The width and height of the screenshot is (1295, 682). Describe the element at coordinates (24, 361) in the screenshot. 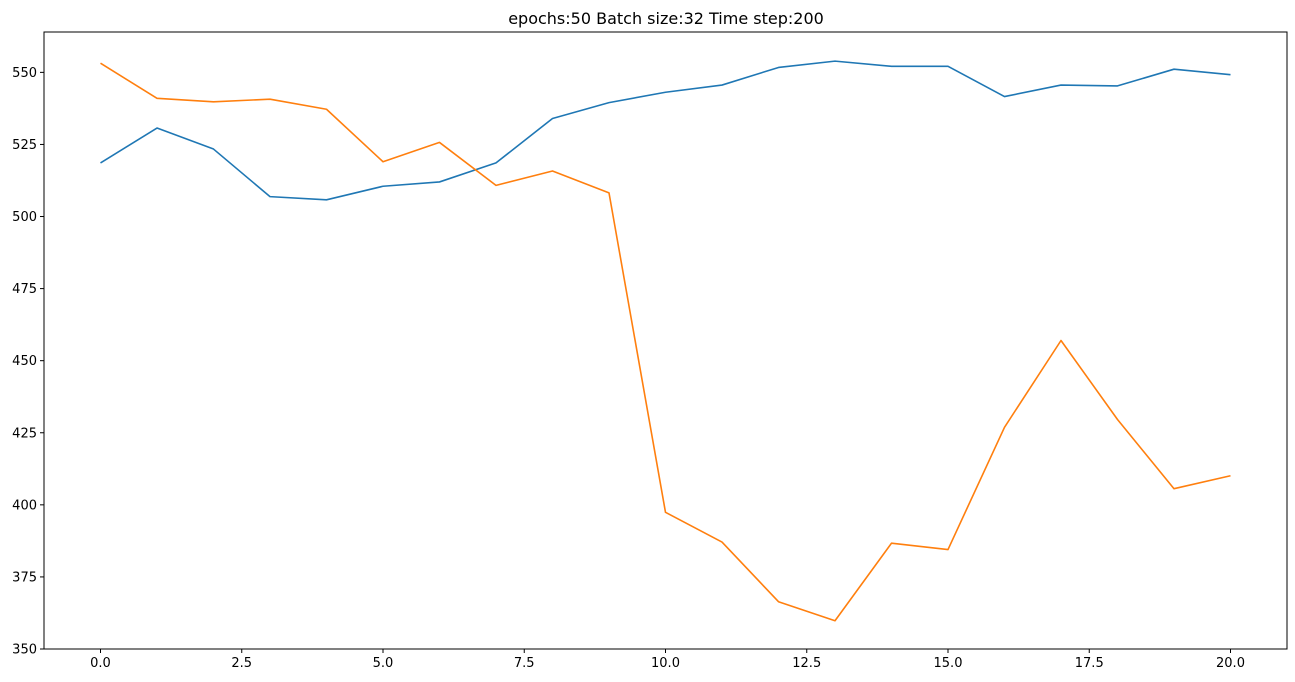

I see `y-tick-label: 450` at that location.